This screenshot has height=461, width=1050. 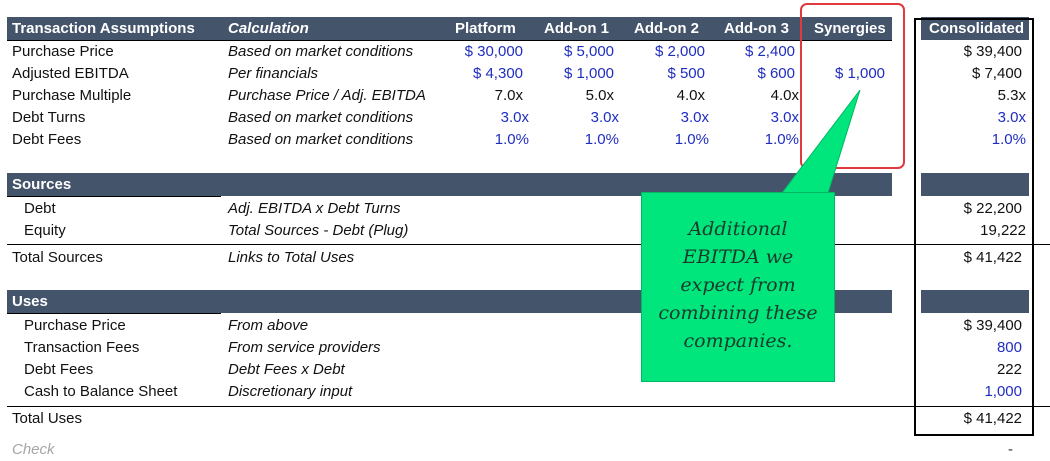 I want to click on debt-turns-consolidated-cell: 3.0x, so click(x=1011, y=117).